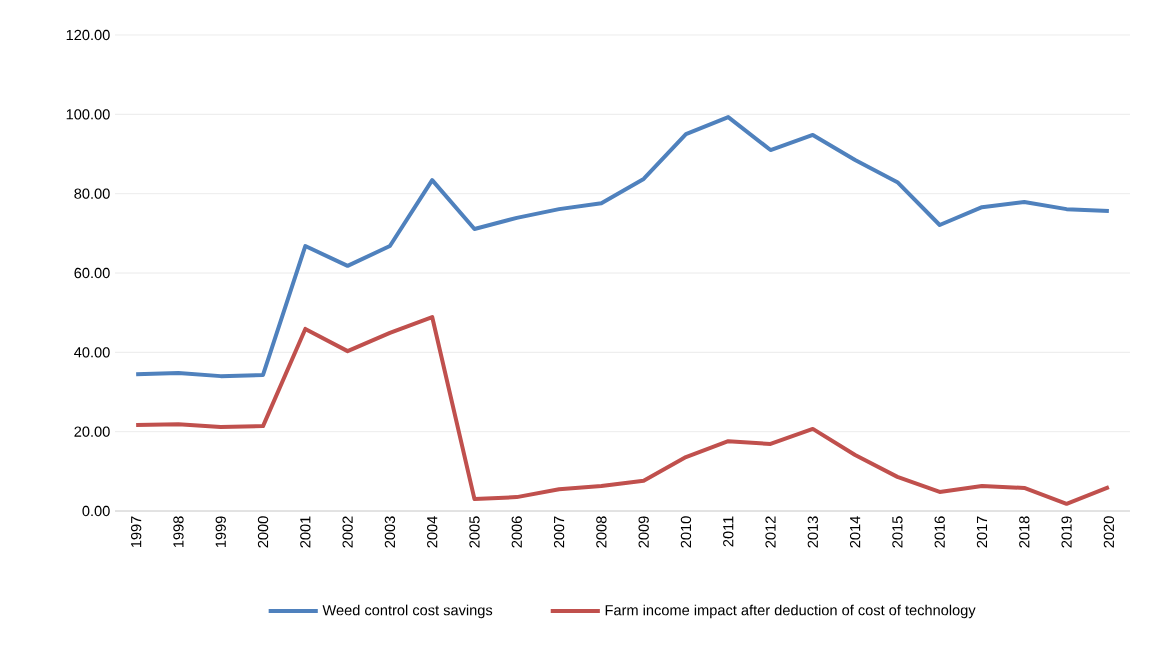  Describe the element at coordinates (92, 273) in the screenshot. I see `y-tick-label: 60.00` at that location.